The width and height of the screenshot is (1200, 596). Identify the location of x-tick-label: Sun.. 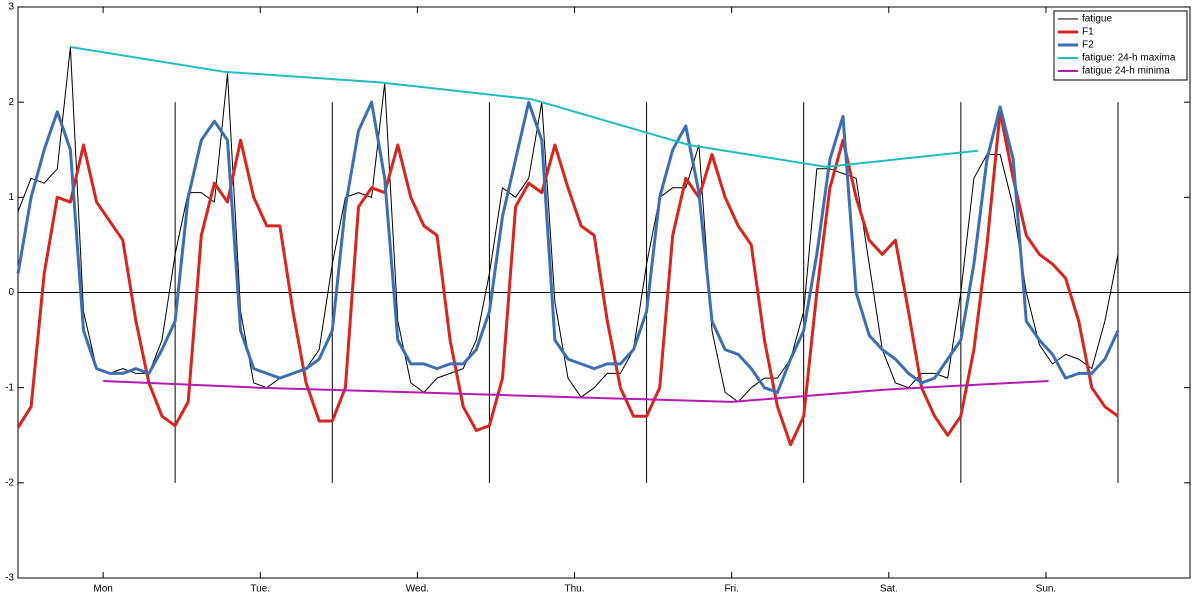
(1046, 589).